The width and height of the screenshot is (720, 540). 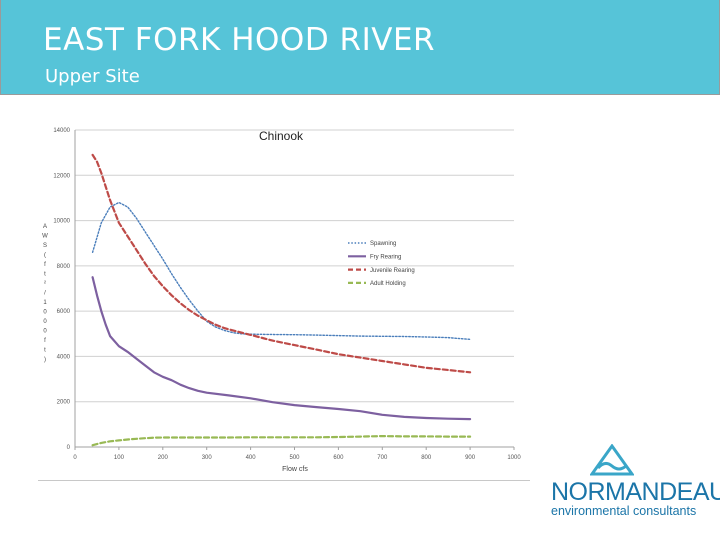 What do you see at coordinates (45, 246) in the screenshot?
I see `y-label-char: S` at bounding box center [45, 246].